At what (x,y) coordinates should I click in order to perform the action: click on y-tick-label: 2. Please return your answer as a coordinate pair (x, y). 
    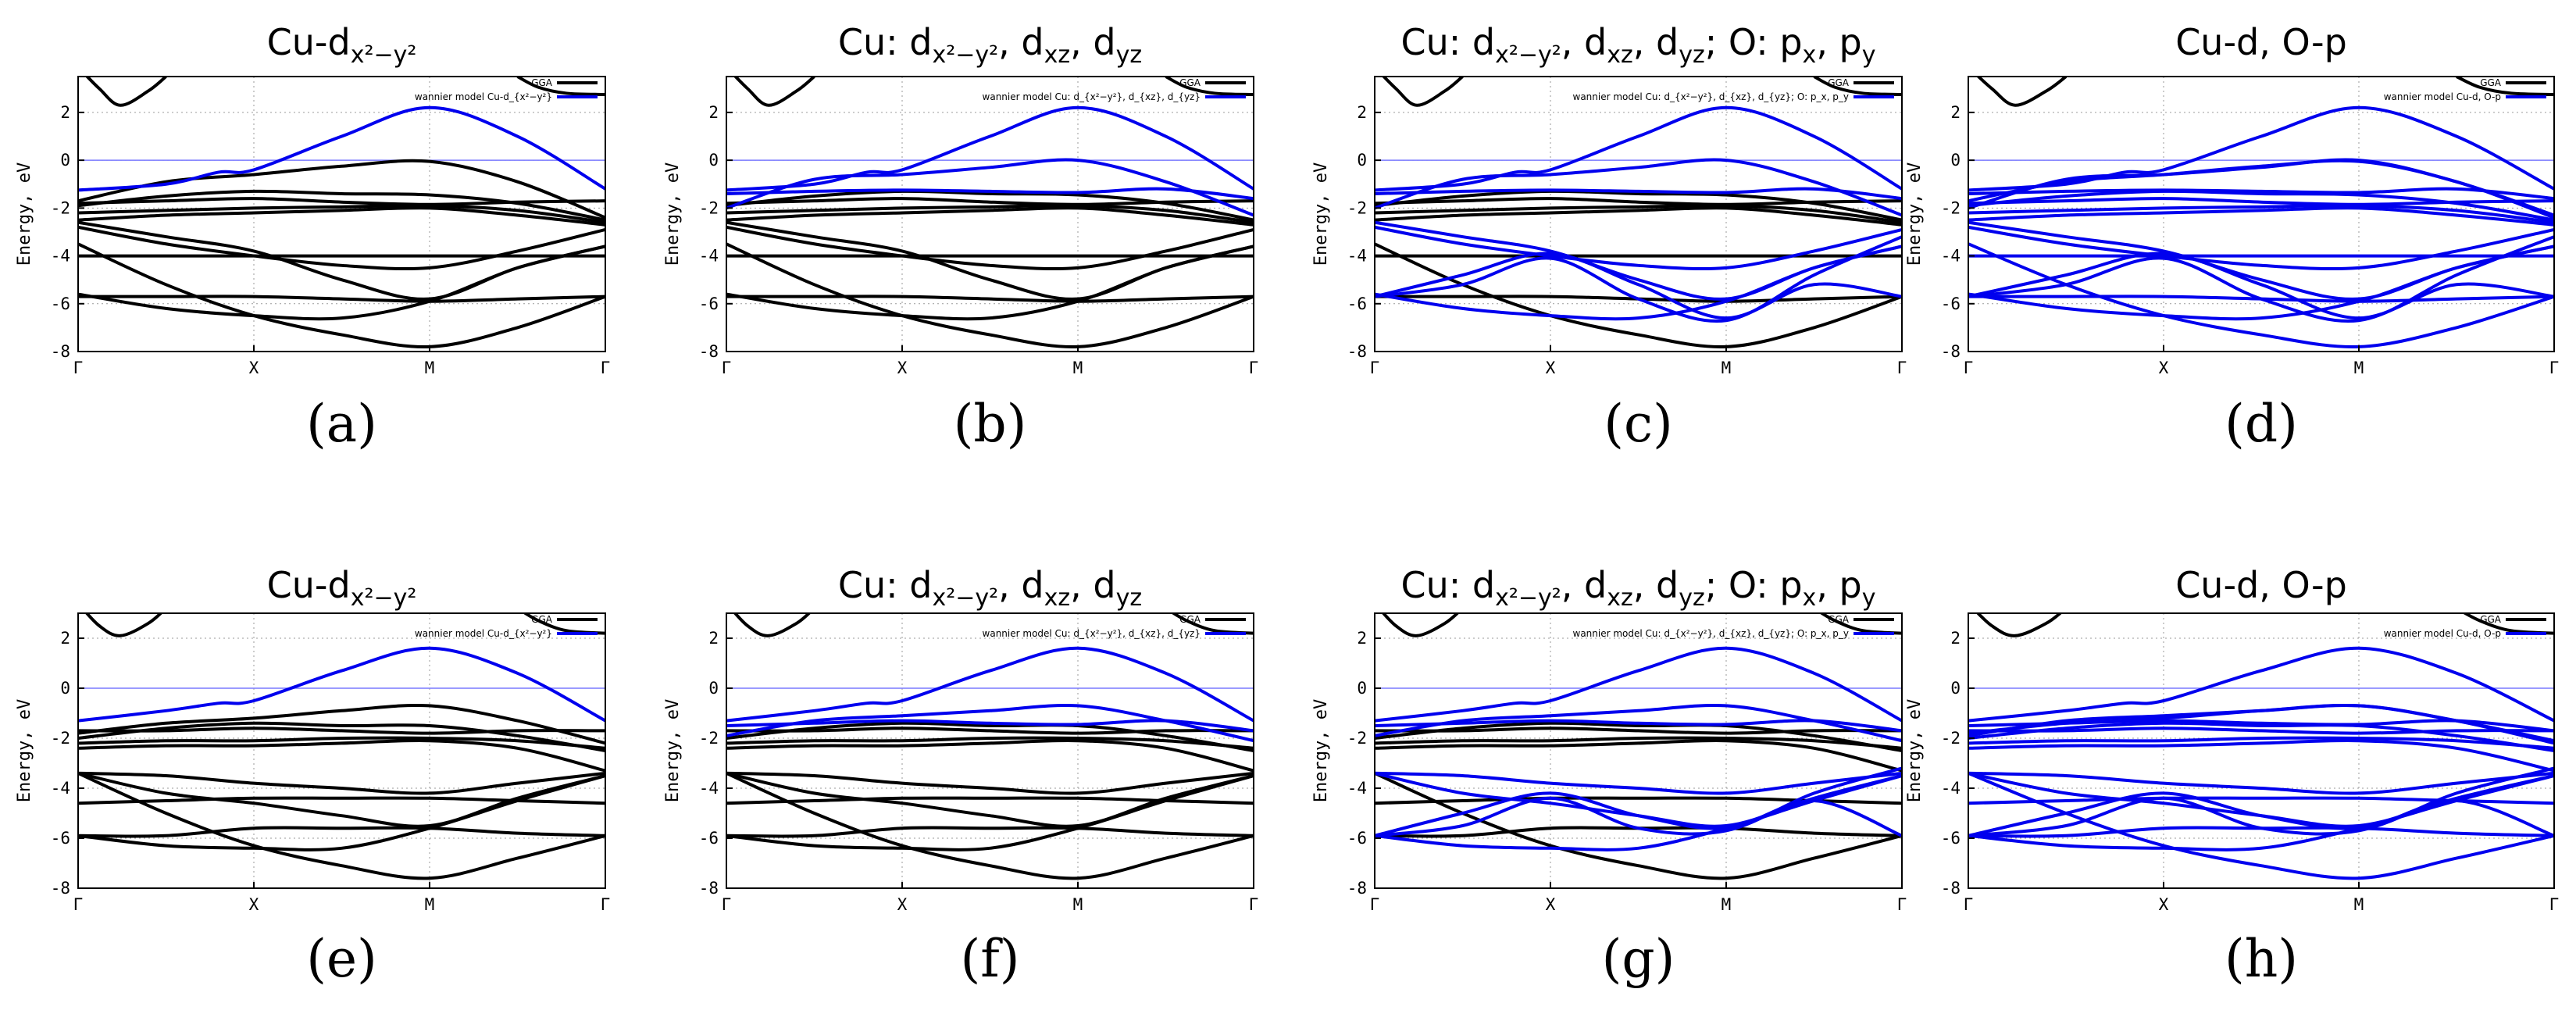
    Looking at the image, I should click on (713, 638).